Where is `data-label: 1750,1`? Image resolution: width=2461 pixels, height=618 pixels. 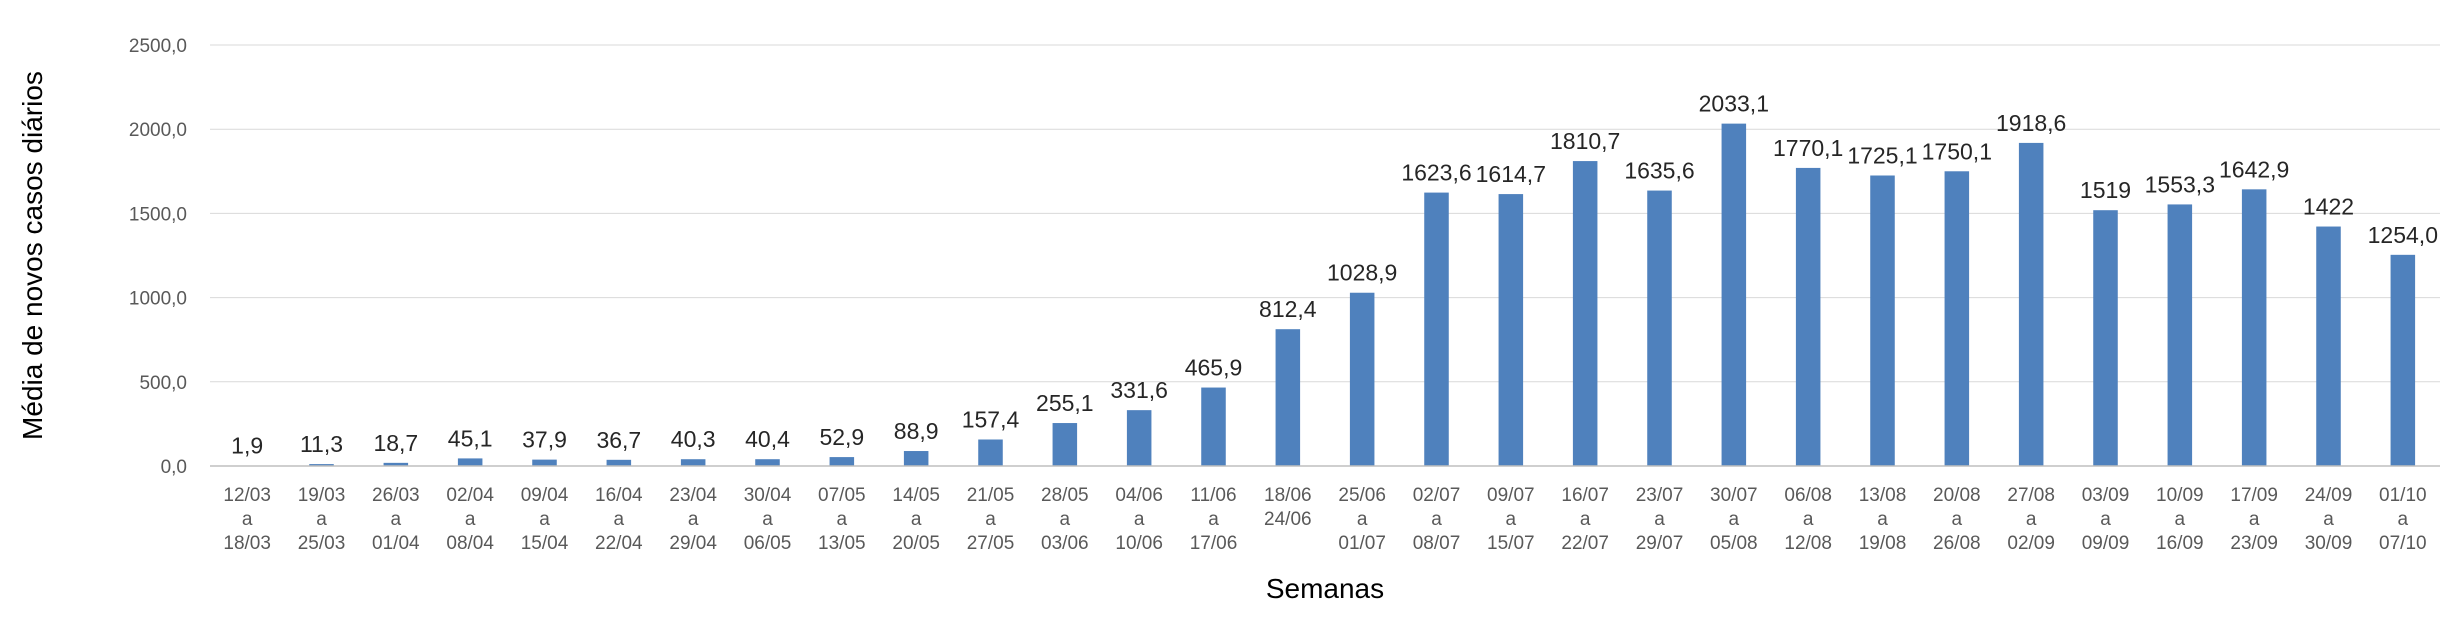
data-label: 1750,1 is located at coordinates (1957, 151).